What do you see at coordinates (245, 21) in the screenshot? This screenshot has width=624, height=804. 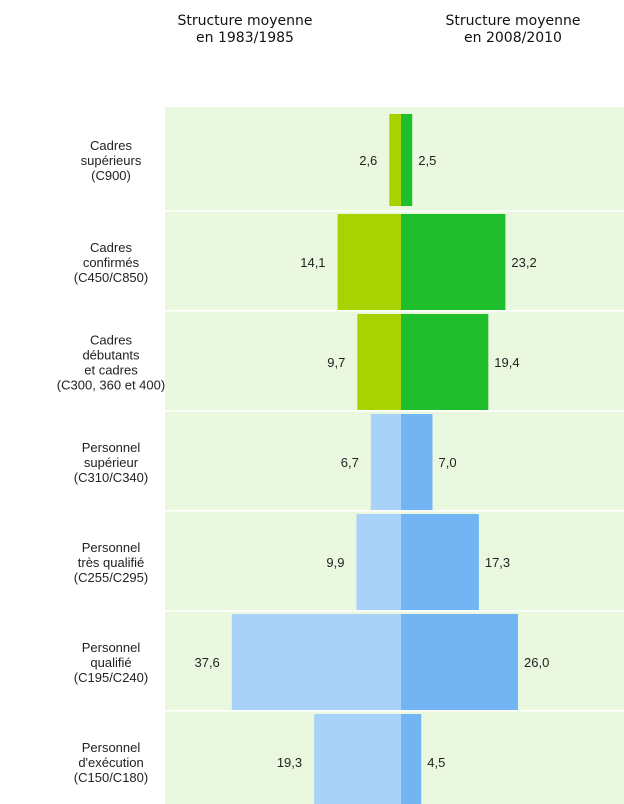 I see `header-left-line-1: Structure moyenne` at bounding box center [245, 21].